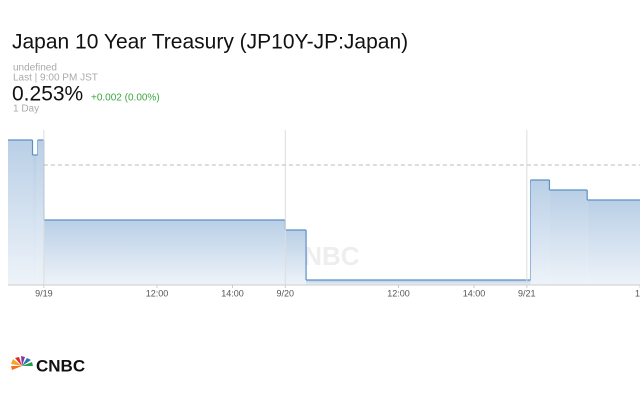 Image resolution: width=640 pixels, height=400 pixels. What do you see at coordinates (44, 293) in the screenshot?
I see `x-tick-label: 9/19` at bounding box center [44, 293].